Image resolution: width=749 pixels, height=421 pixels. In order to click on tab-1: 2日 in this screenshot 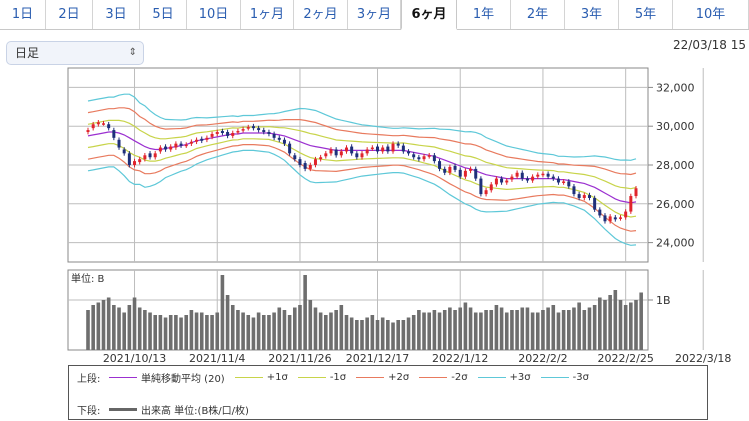, I will do `click(69, 14)`.